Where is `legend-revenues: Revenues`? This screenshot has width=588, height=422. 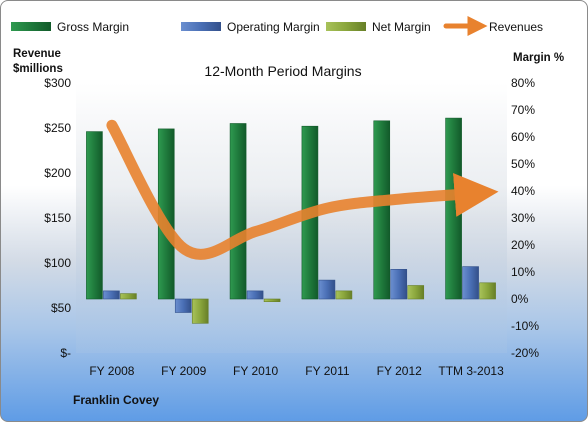 legend-revenues: Revenues is located at coordinates (493, 26).